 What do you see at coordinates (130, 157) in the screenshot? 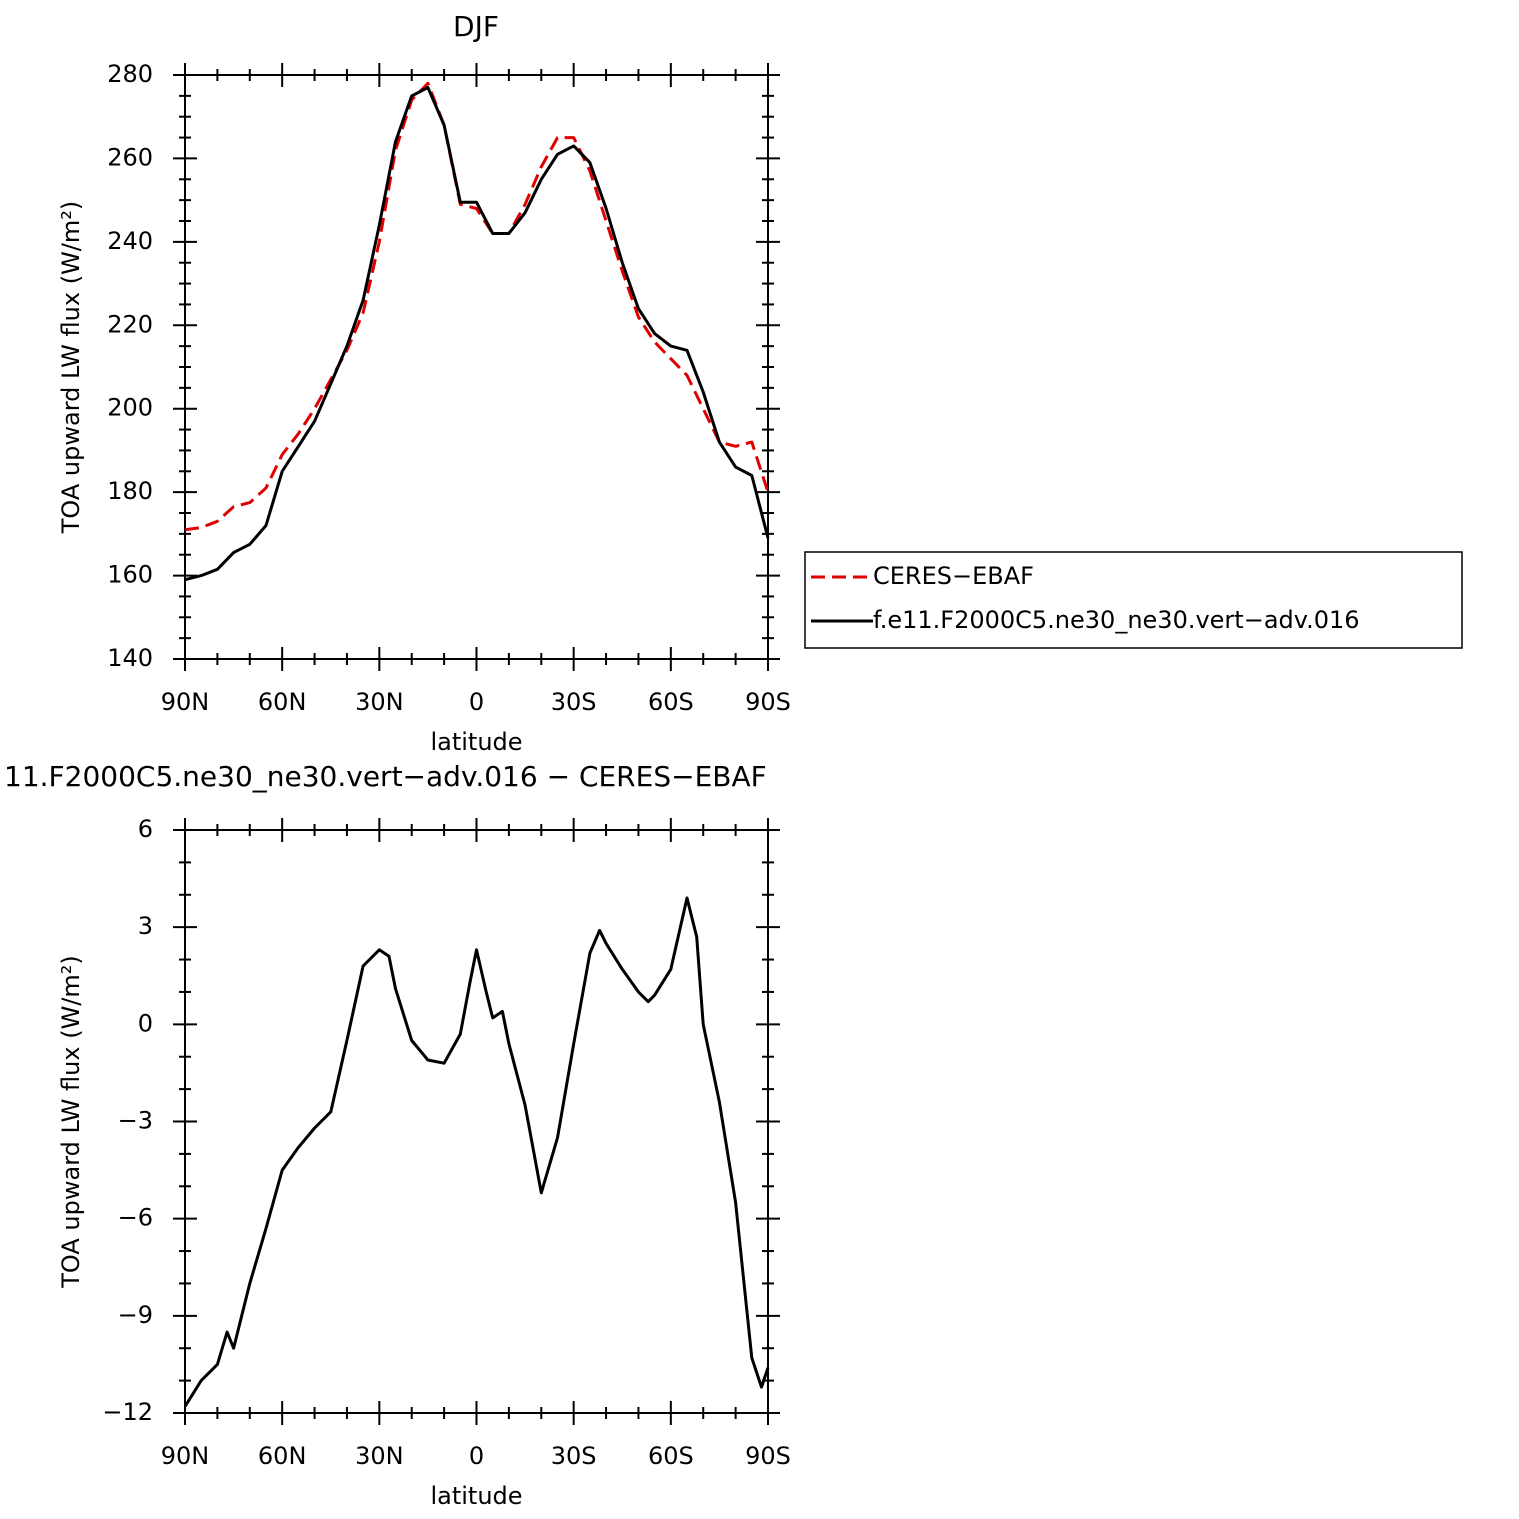
I see `y-tick-label: 260` at bounding box center [130, 157].